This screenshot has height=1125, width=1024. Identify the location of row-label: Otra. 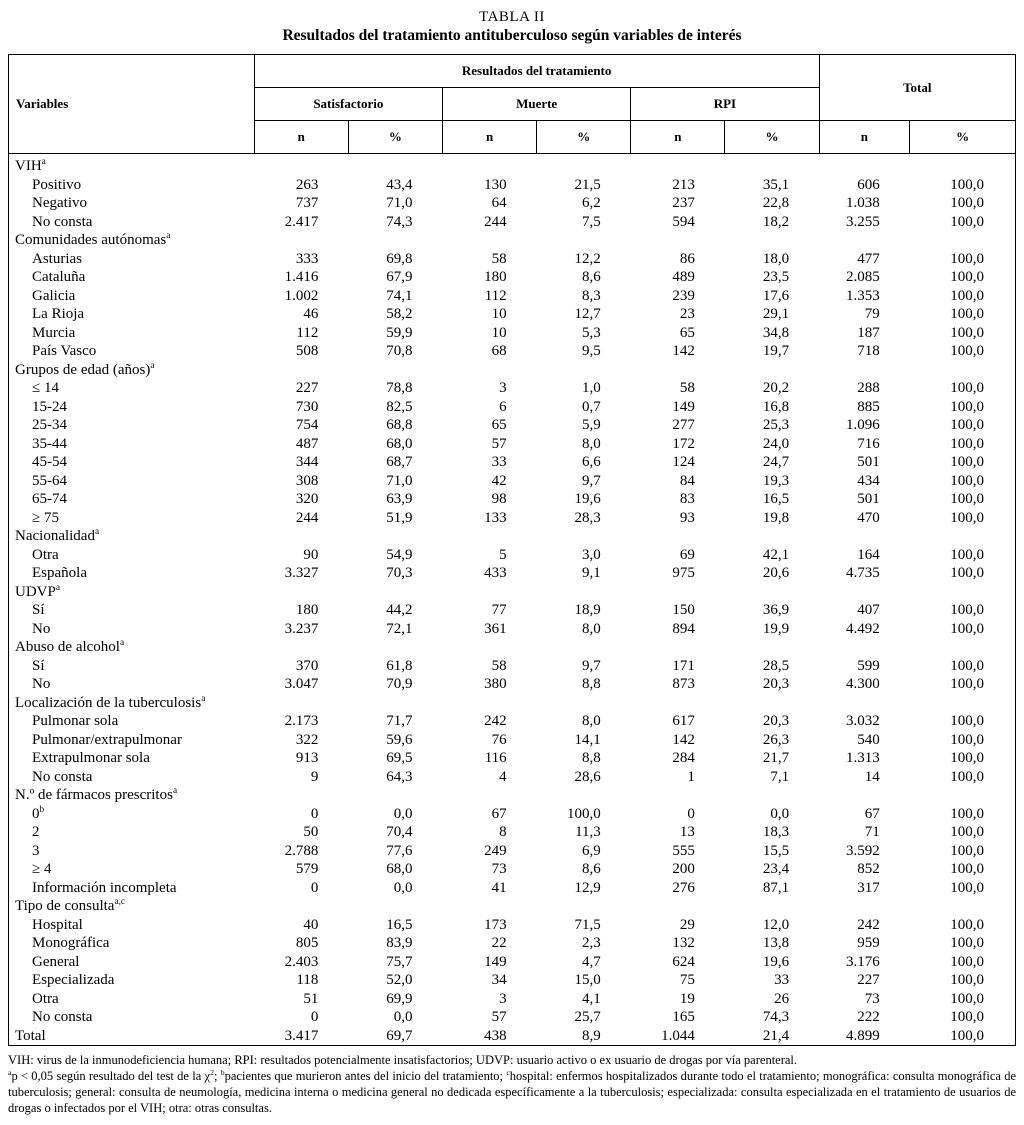
(45, 554).